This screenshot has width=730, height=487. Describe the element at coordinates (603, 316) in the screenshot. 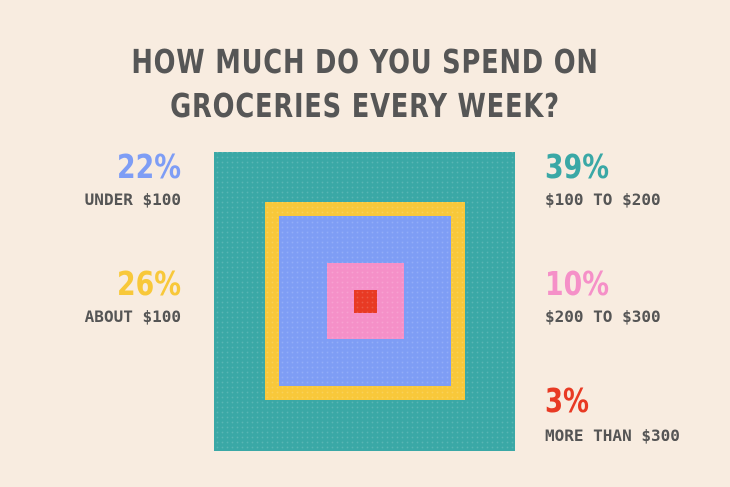

I see `label-200-to-300: $200 TO $300` at that location.